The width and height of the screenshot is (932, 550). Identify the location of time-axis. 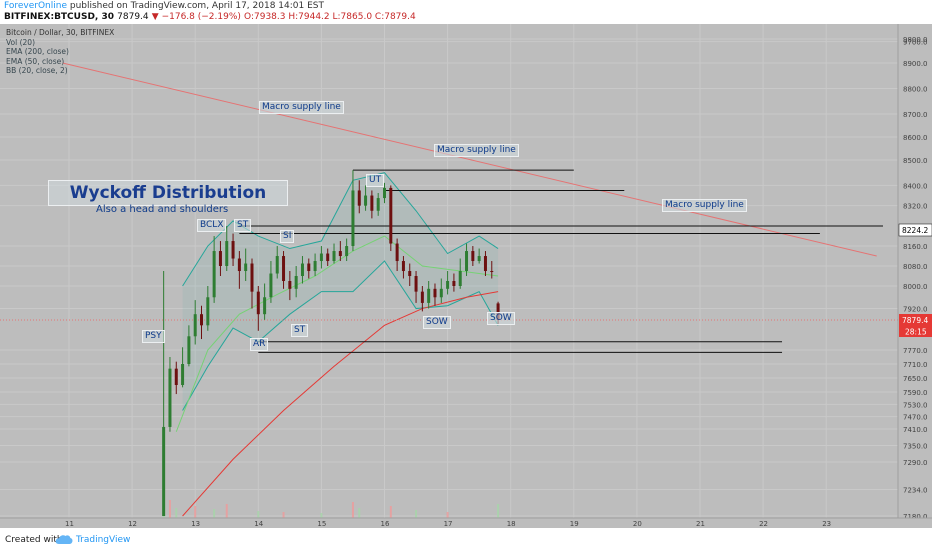
(466, 523).